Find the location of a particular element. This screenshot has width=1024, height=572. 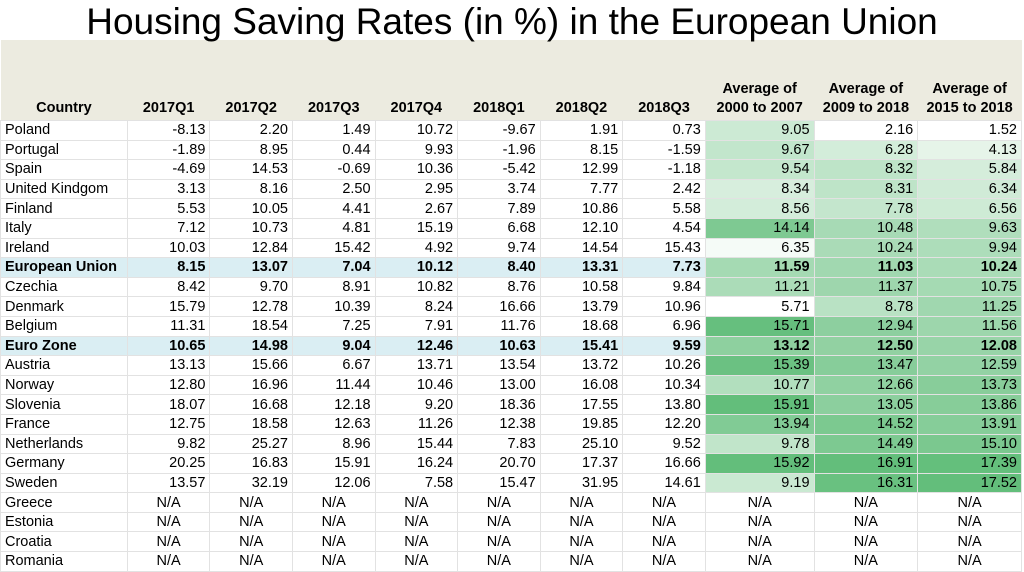

value-cell: -0.69 is located at coordinates (333, 169).